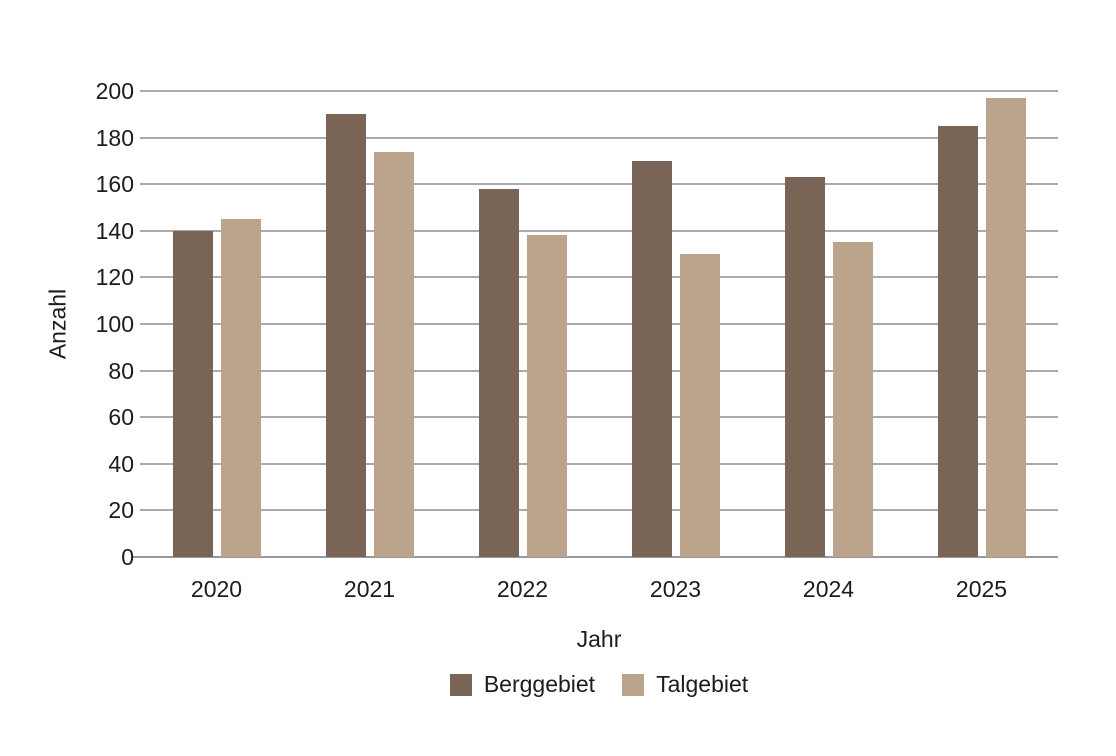 This screenshot has width=1116, height=756. Describe the element at coordinates (539, 684) in the screenshot. I see `legend-label-berggebiet: Berggebiet` at that location.